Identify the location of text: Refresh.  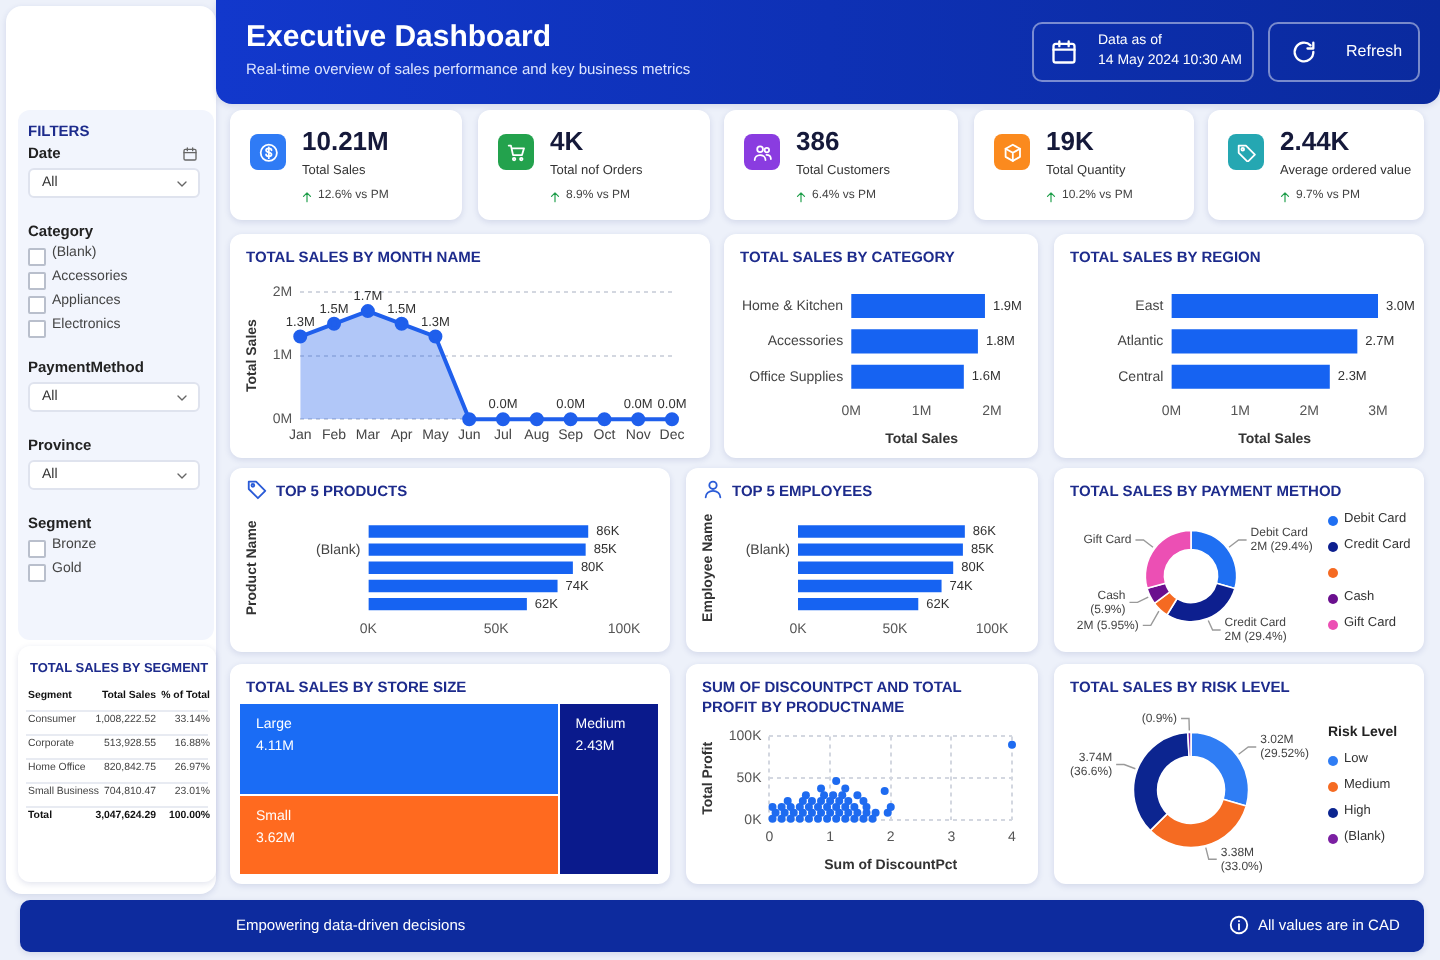
(1374, 51).